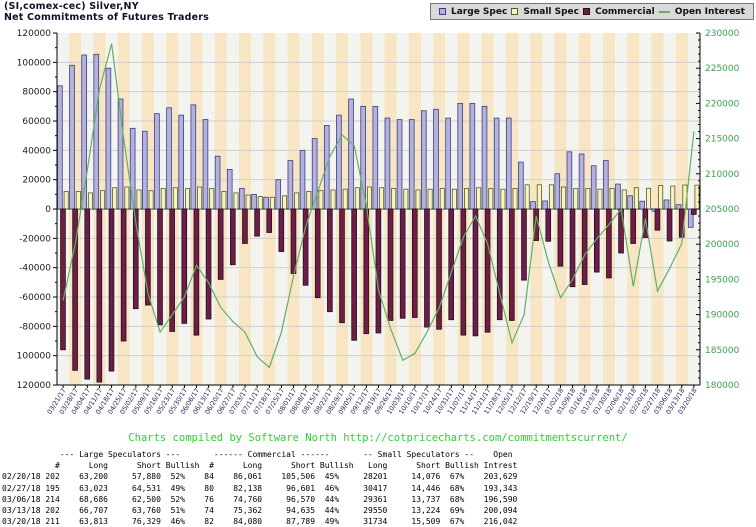 This screenshot has height=527, width=756. What do you see at coordinates (71, 6) in the screenshot?
I see `chart-title-line1: (SI,comex-cec) Silver,NY` at bounding box center [71, 6].